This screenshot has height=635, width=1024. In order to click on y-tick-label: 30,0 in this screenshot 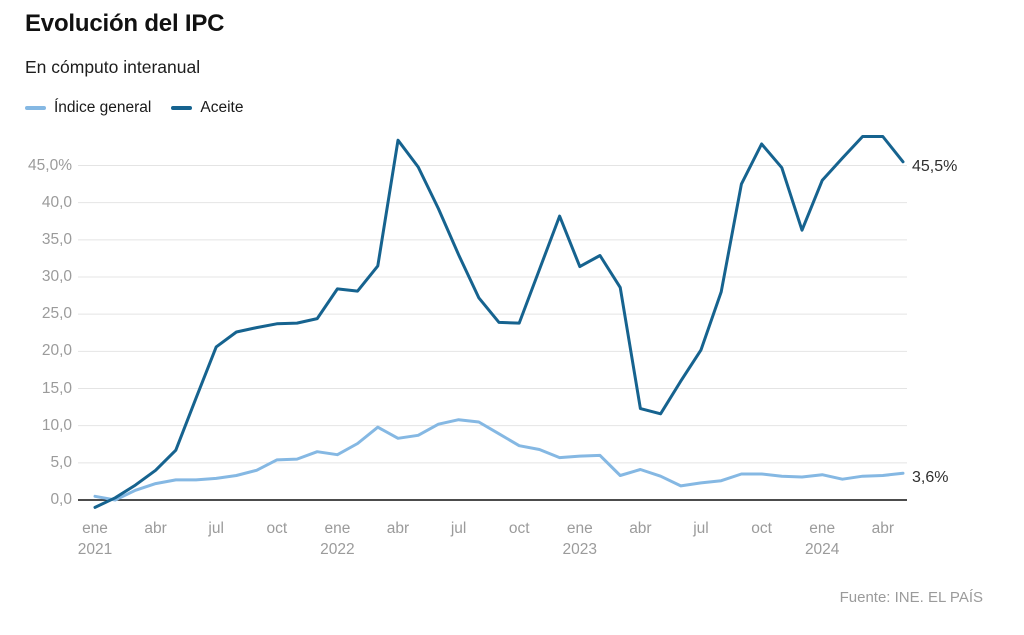, I will do `click(56, 276)`.